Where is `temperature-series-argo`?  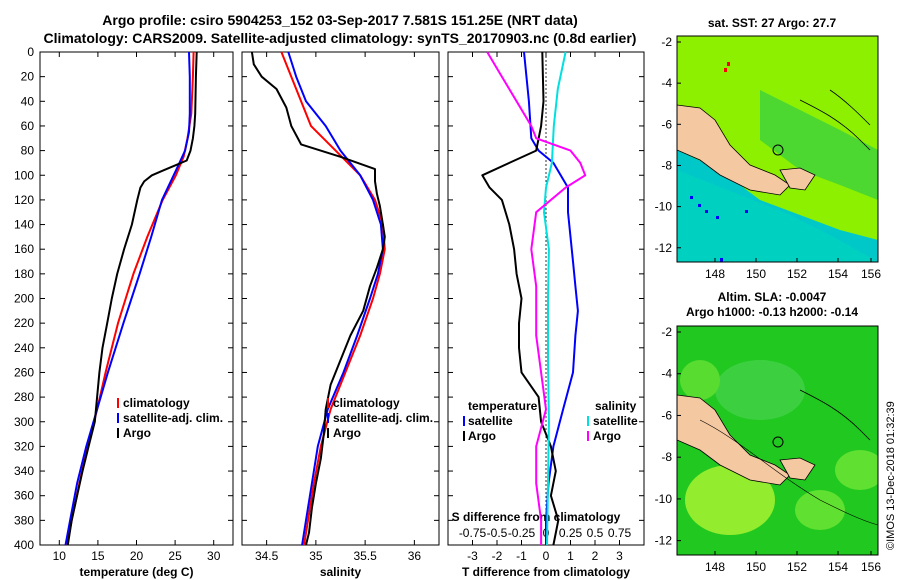 temperature-series-argo is located at coordinates (132, 298).